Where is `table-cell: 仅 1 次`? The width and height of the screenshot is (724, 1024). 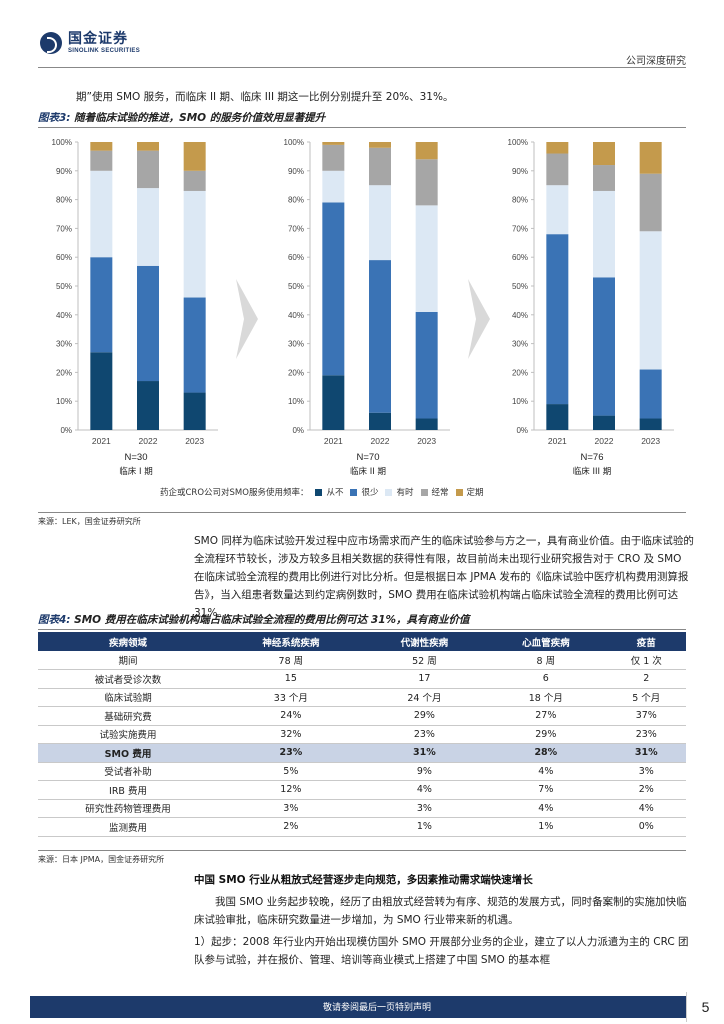
table-cell: 仅 1 次 is located at coordinates (646, 660).